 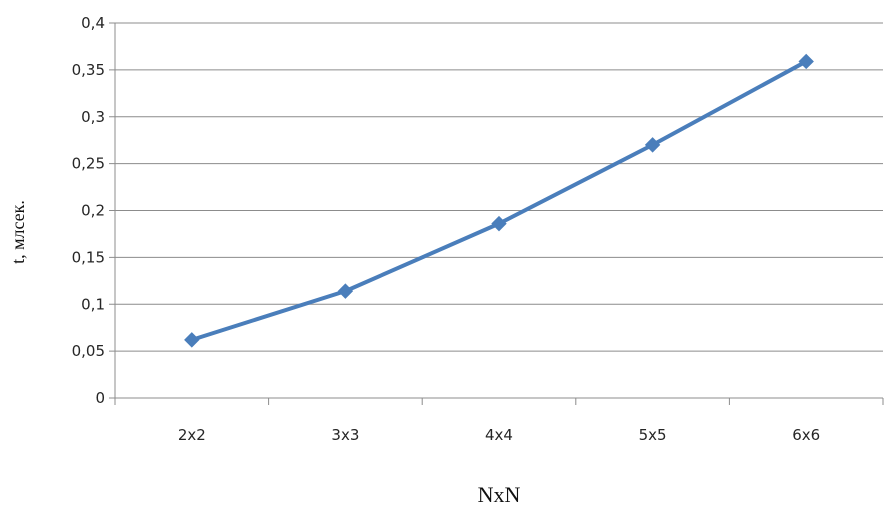 I want to click on y-tick-labels: 0 0,05 0,1 0,15 0,2 0,25 0,3 0,35 0,4, so click(x=88, y=210).